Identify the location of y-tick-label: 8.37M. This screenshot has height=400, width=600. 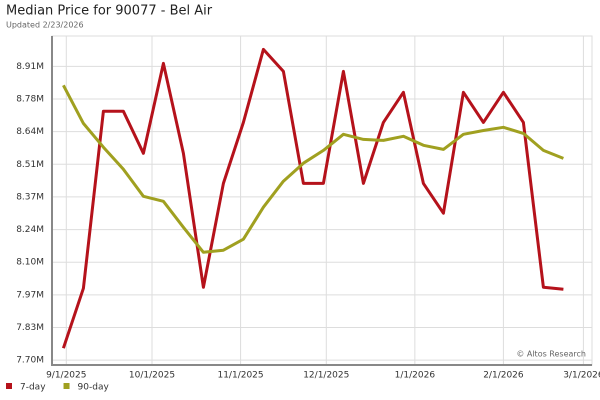
(30, 197).